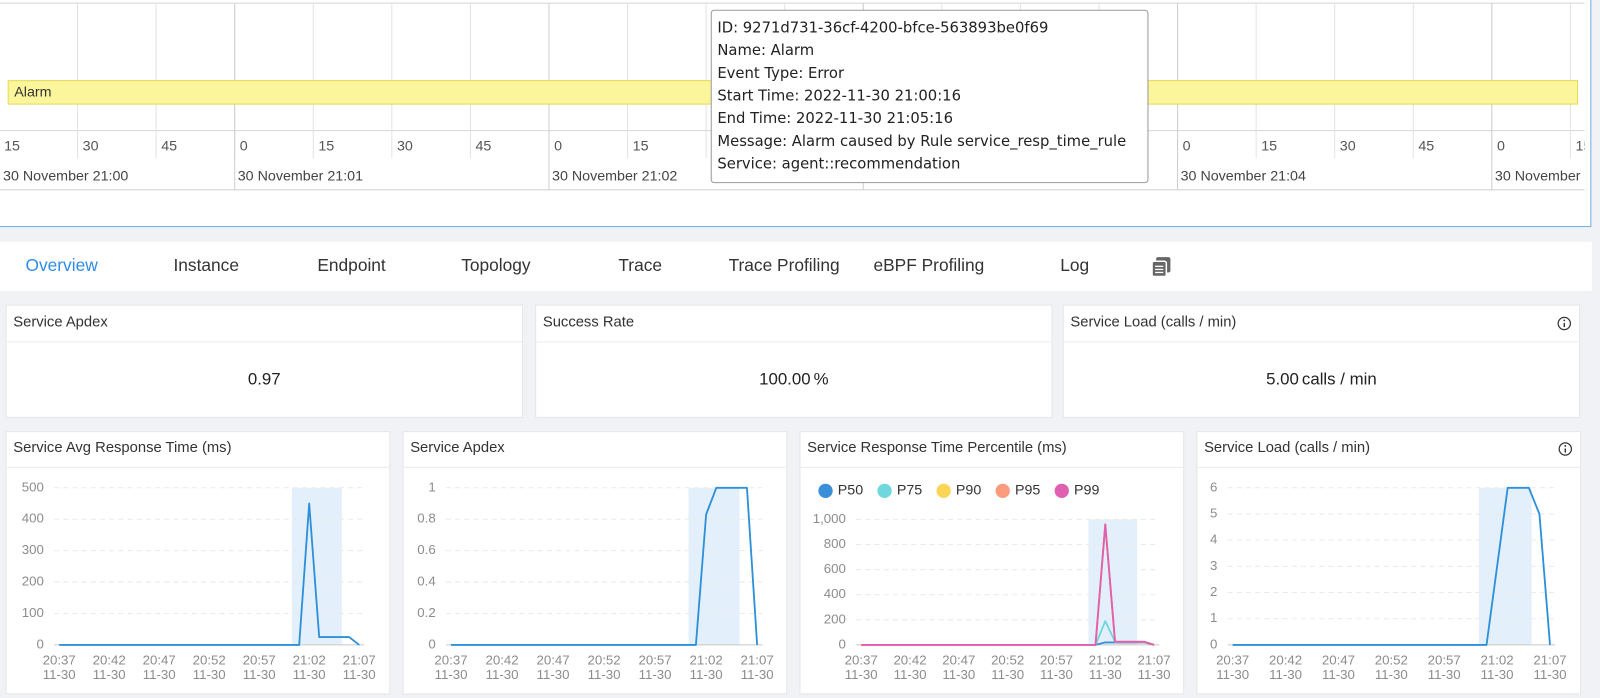 The width and height of the screenshot is (1600, 698). Describe the element at coordinates (169, 147) in the screenshot. I see `timeline-tick-label: 45` at that location.